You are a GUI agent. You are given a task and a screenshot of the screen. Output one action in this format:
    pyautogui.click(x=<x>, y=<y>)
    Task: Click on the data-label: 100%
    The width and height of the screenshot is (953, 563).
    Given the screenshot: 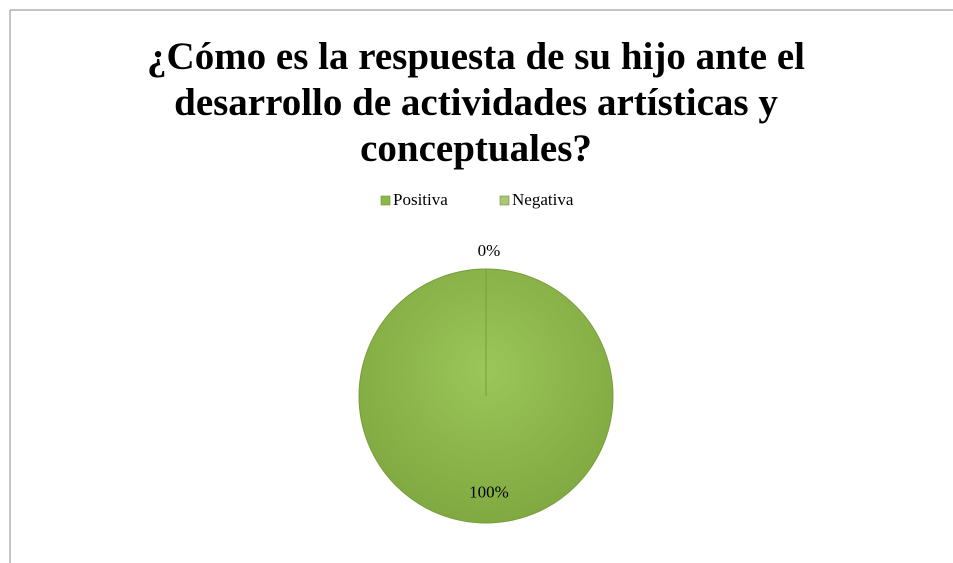 What is the action you would take?
    pyautogui.click(x=489, y=492)
    